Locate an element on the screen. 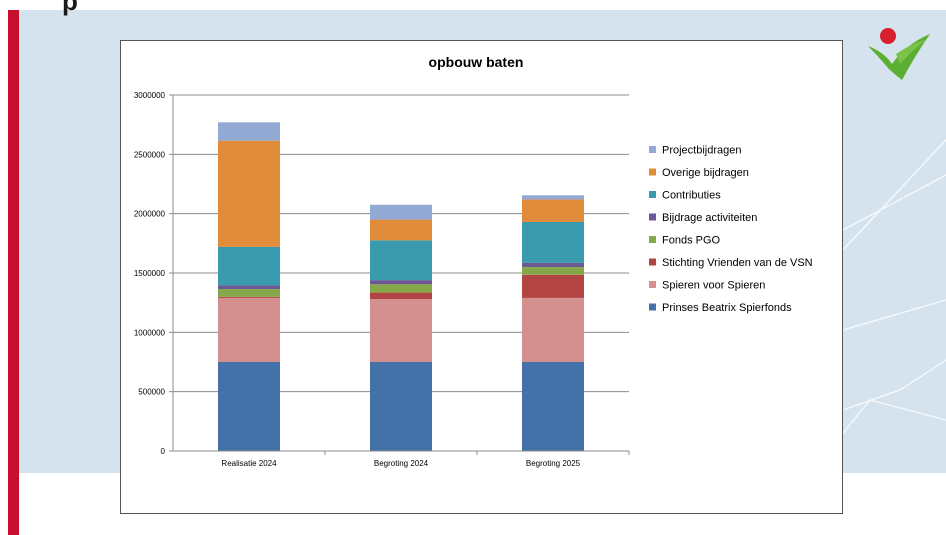 The image size is (946, 535). y-tick-label: 2000000 is located at coordinates (150, 214).